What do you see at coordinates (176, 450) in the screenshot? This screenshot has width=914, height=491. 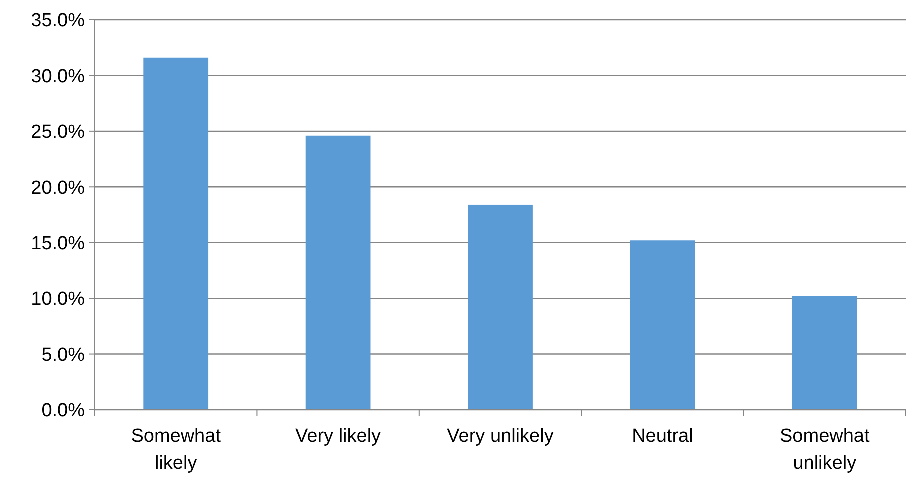 I see `x-tick-label: Somewhat likely` at bounding box center [176, 450].